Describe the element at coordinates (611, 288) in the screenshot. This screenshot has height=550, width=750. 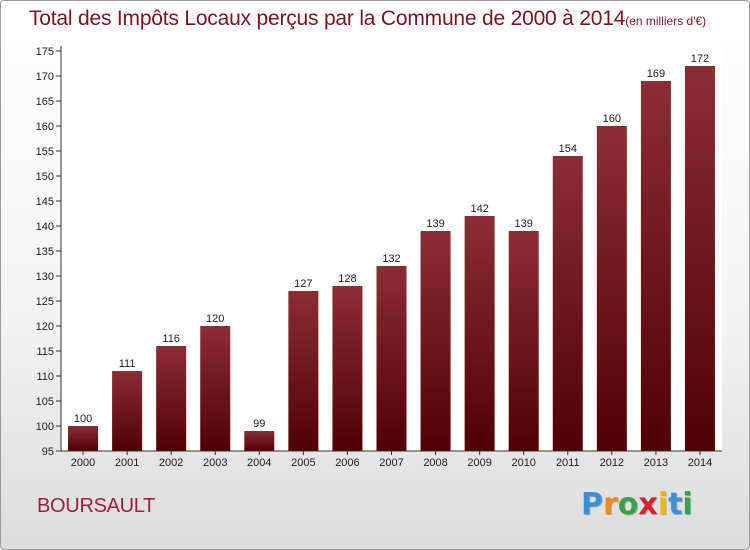
I see `bar-2012` at that location.